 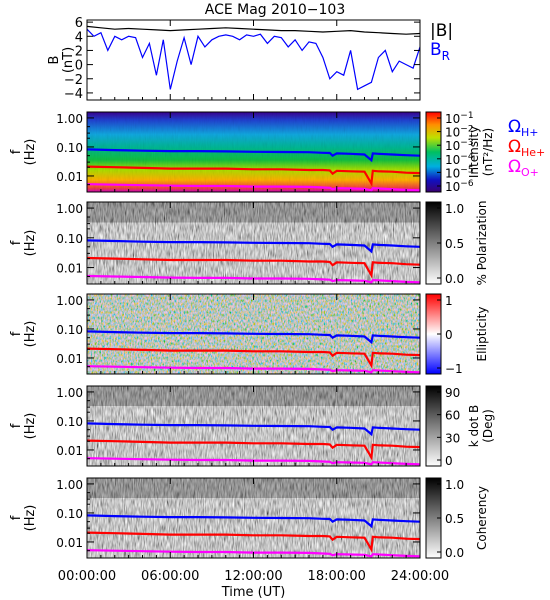 I want to click on colorbar-tick-label: 30, so click(x=452, y=438).